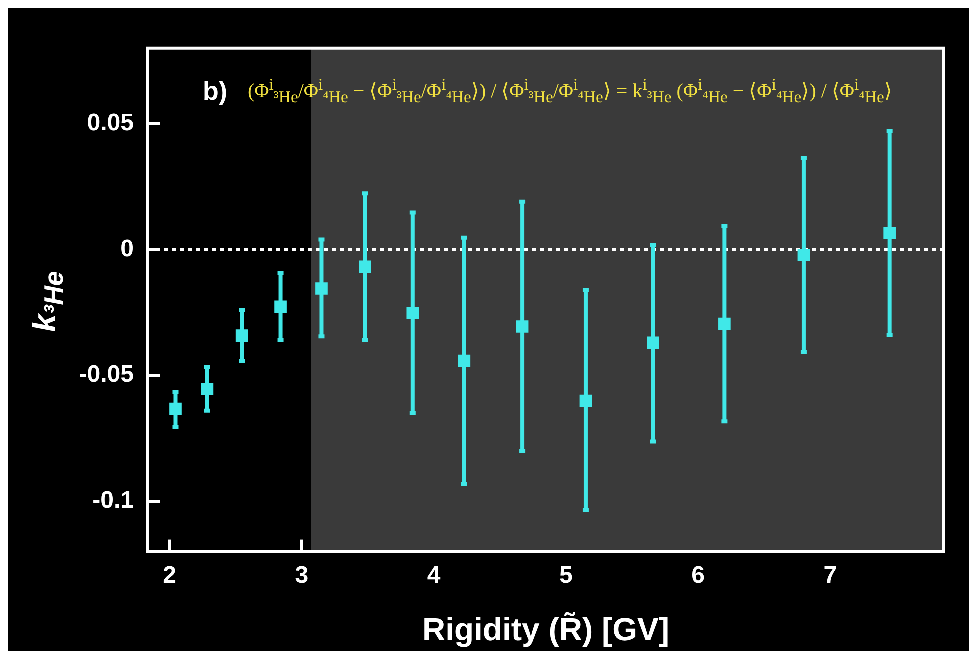 The height and width of the screenshot is (659, 977). What do you see at coordinates (546, 630) in the screenshot?
I see `x-axis-title: Rigidity (R̃) [GV]` at bounding box center [546, 630].